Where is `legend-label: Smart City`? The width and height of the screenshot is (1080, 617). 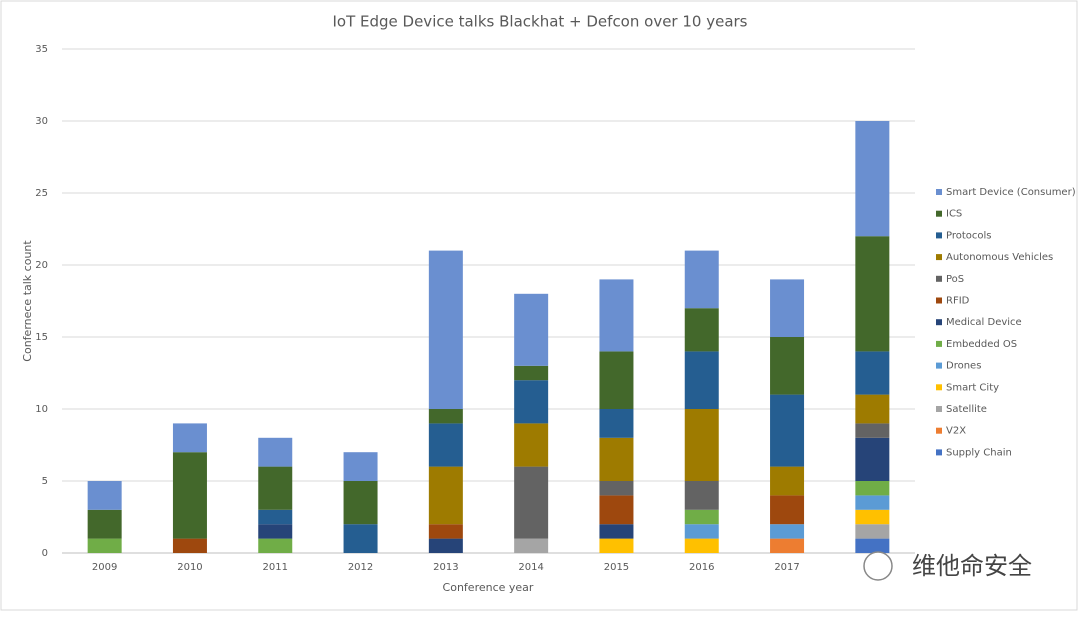 legend-label: Smart City is located at coordinates (972, 387).